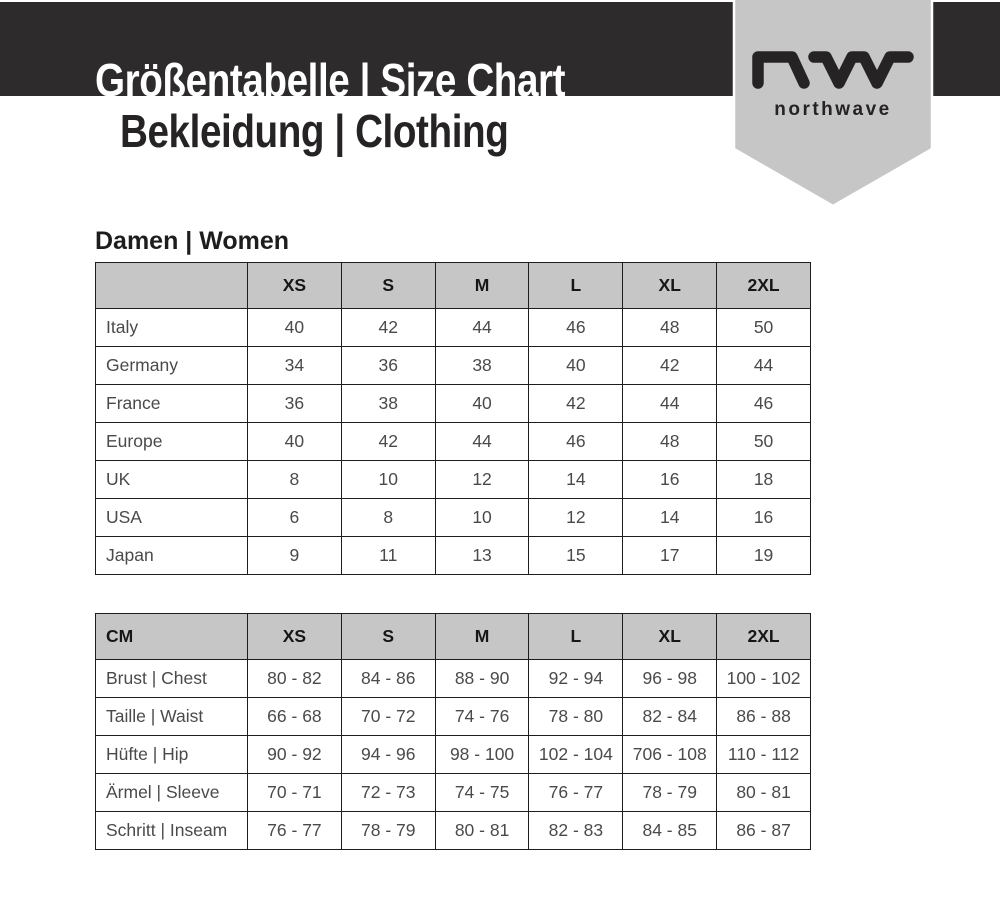 This screenshot has height=900, width=1000. What do you see at coordinates (294, 365) in the screenshot?
I see `value-cell: 34` at bounding box center [294, 365].